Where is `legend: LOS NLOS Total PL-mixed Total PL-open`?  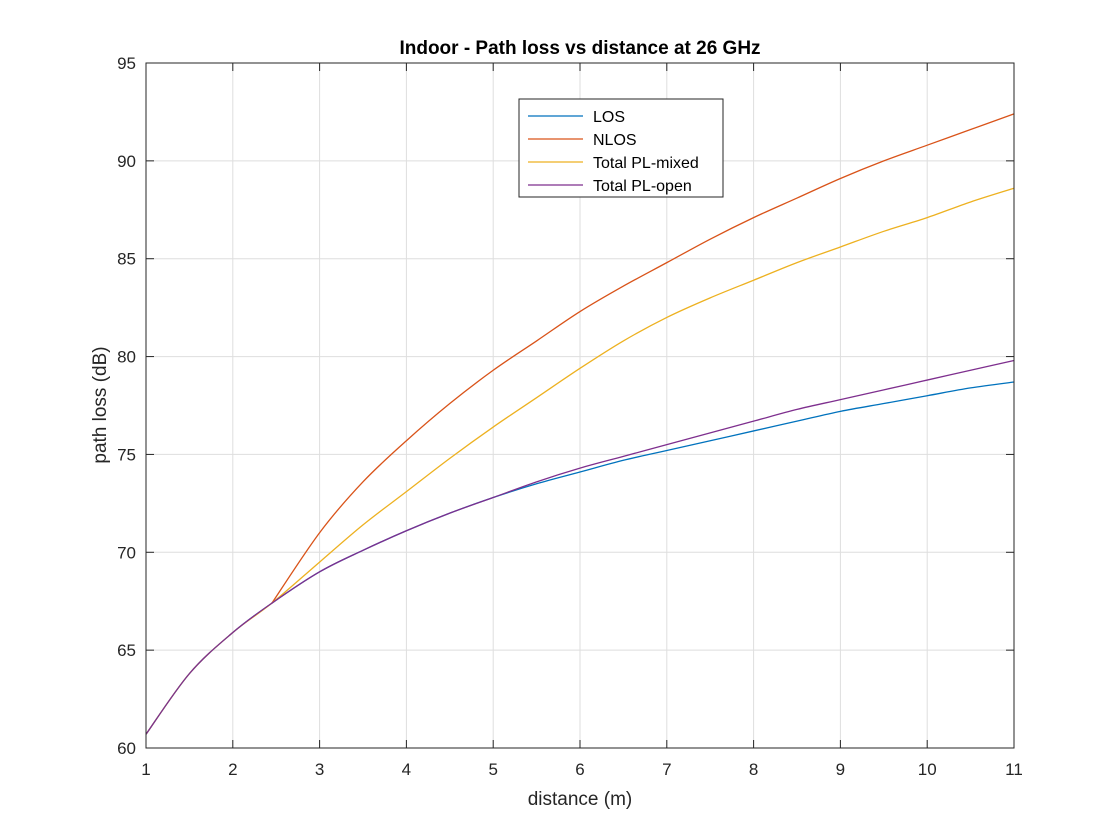 legend: LOS NLOS Total PL-mixed Total PL-open is located at coordinates (621, 148).